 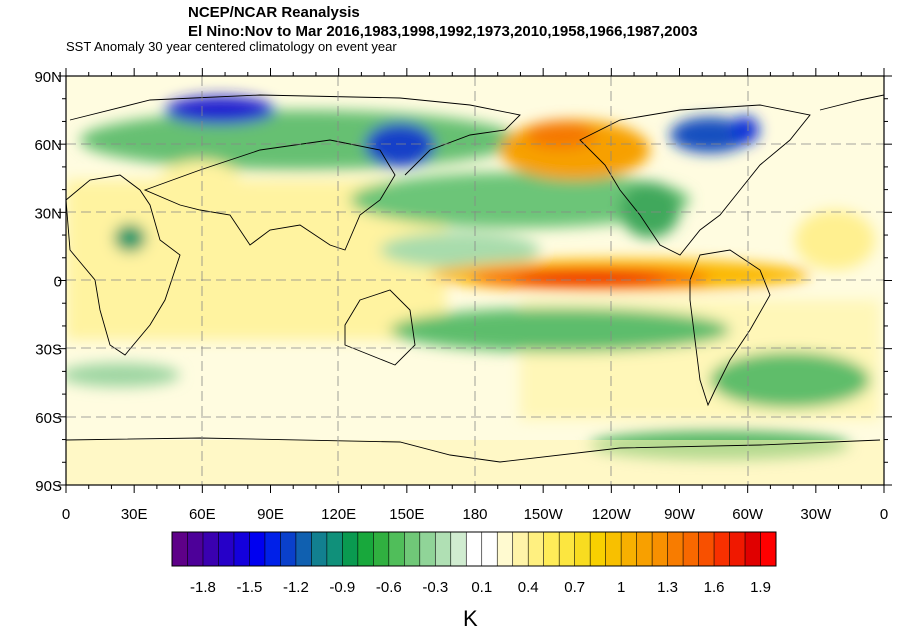 What do you see at coordinates (621, 587) in the screenshot?
I see `colorbar-tick-label: 1` at bounding box center [621, 587].